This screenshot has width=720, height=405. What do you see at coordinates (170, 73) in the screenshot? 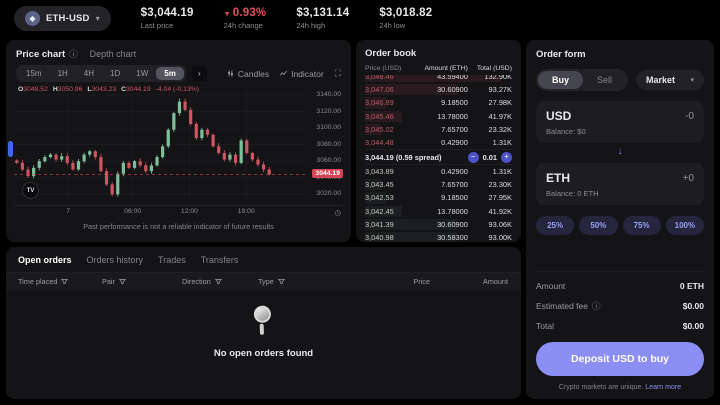
I see `timeframe-5m: 5m` at bounding box center [170, 73].